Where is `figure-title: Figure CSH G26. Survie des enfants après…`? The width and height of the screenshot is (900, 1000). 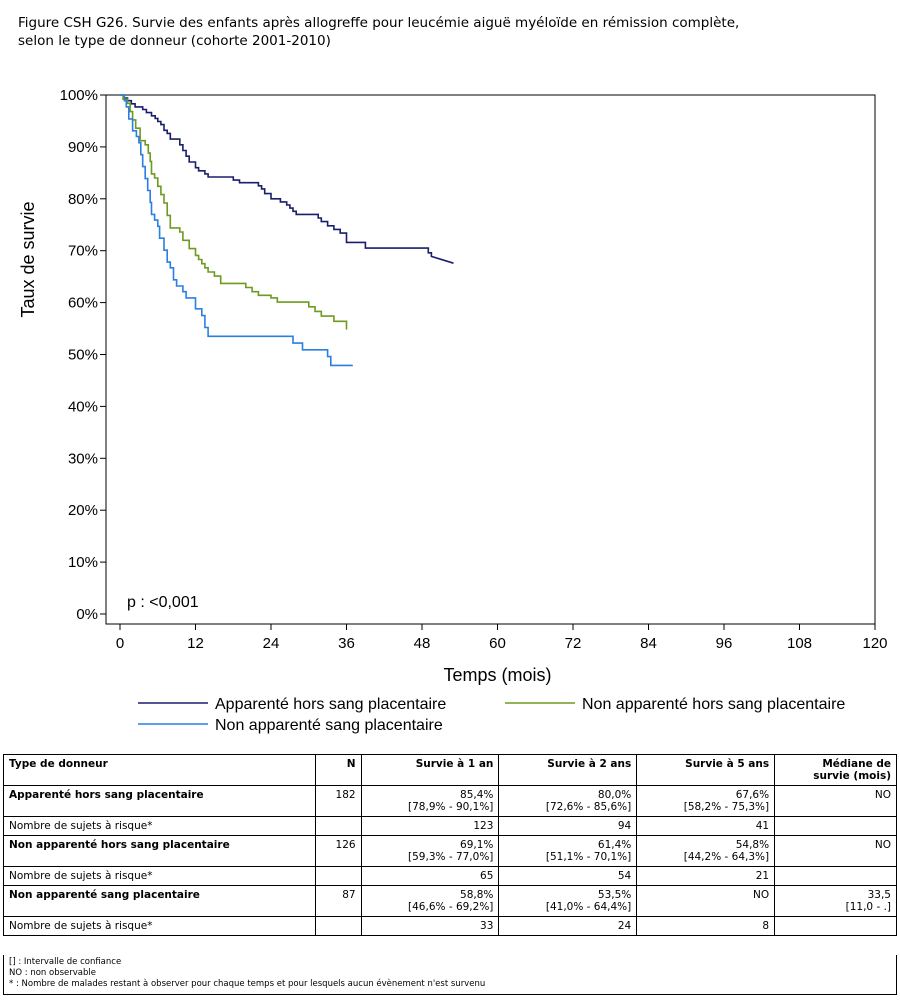
figure-title: Figure CSH G26. Survie des enfants après… is located at coordinates (453, 32).